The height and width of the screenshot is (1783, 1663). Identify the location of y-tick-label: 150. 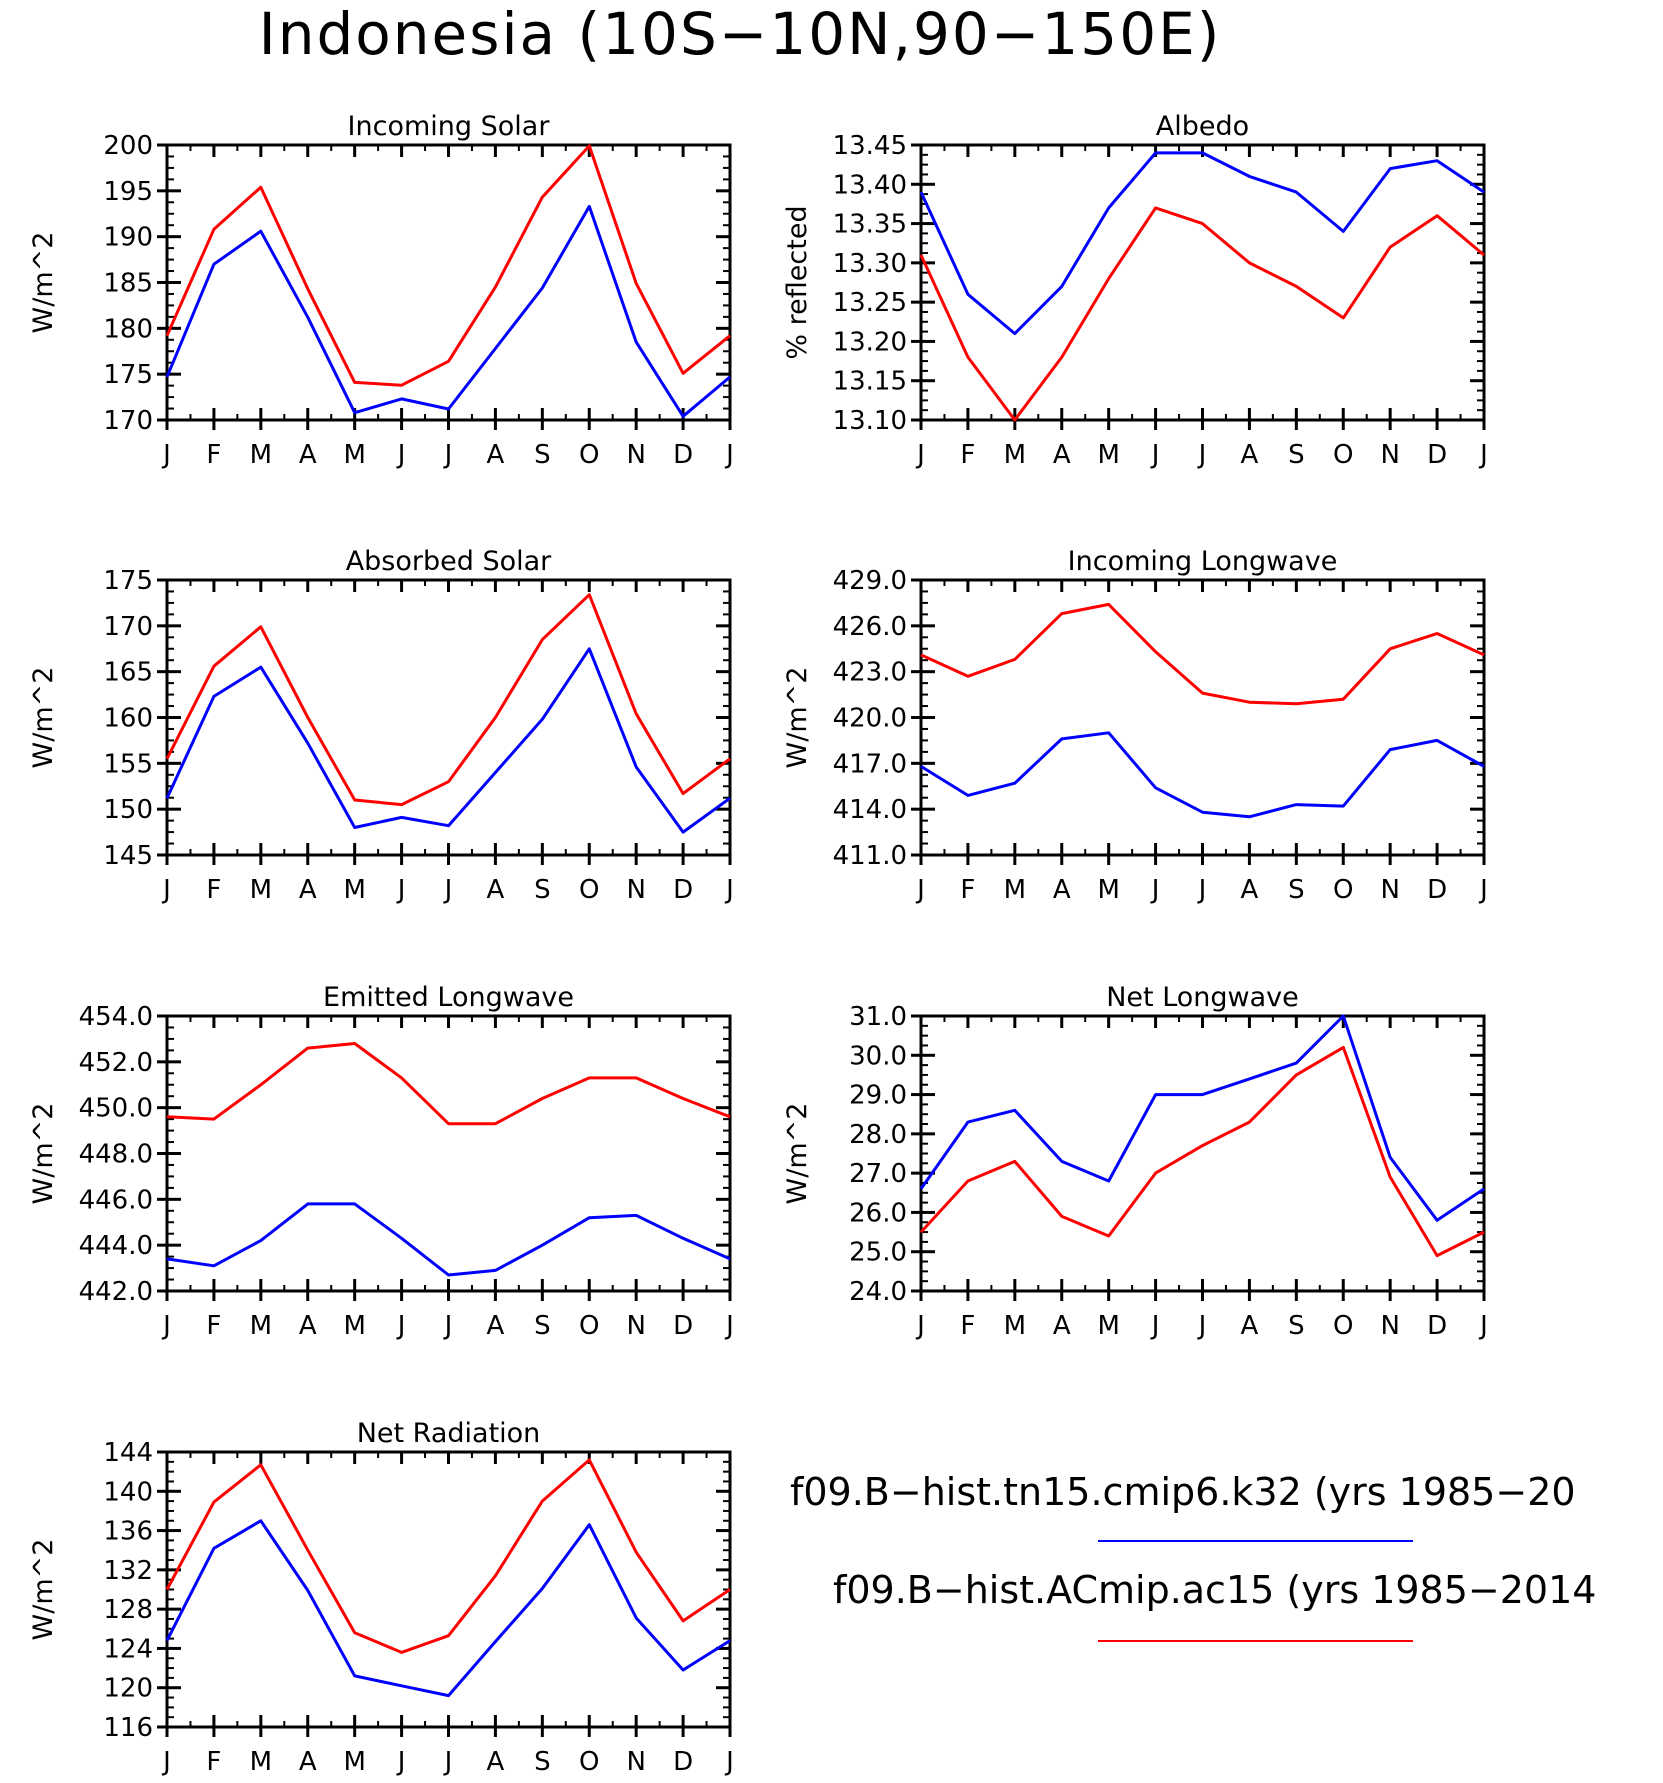
(128, 810).